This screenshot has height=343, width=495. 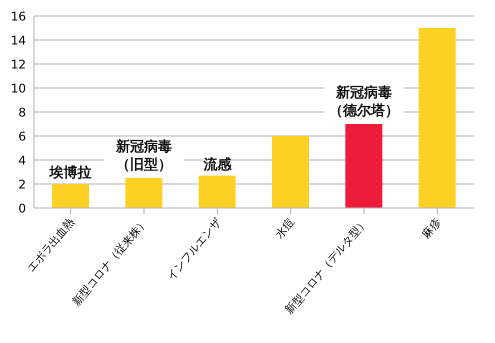 What do you see at coordinates (217, 165) in the screenshot?
I see `annotation: 流感` at bounding box center [217, 165].